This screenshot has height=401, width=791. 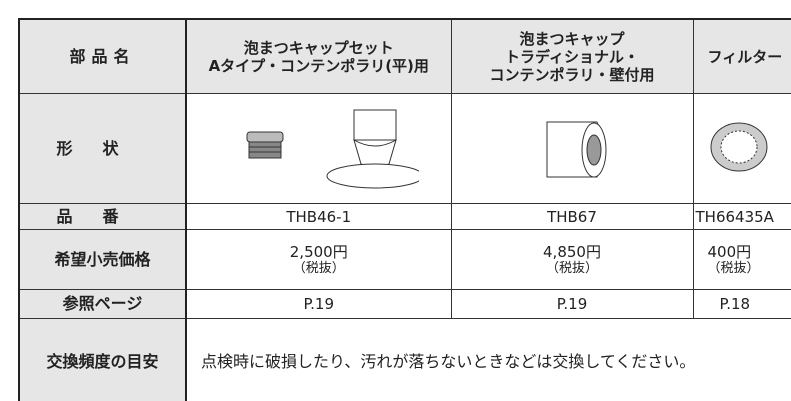 I want to click on cell: 2,500円 （税抜）, so click(x=318, y=259).